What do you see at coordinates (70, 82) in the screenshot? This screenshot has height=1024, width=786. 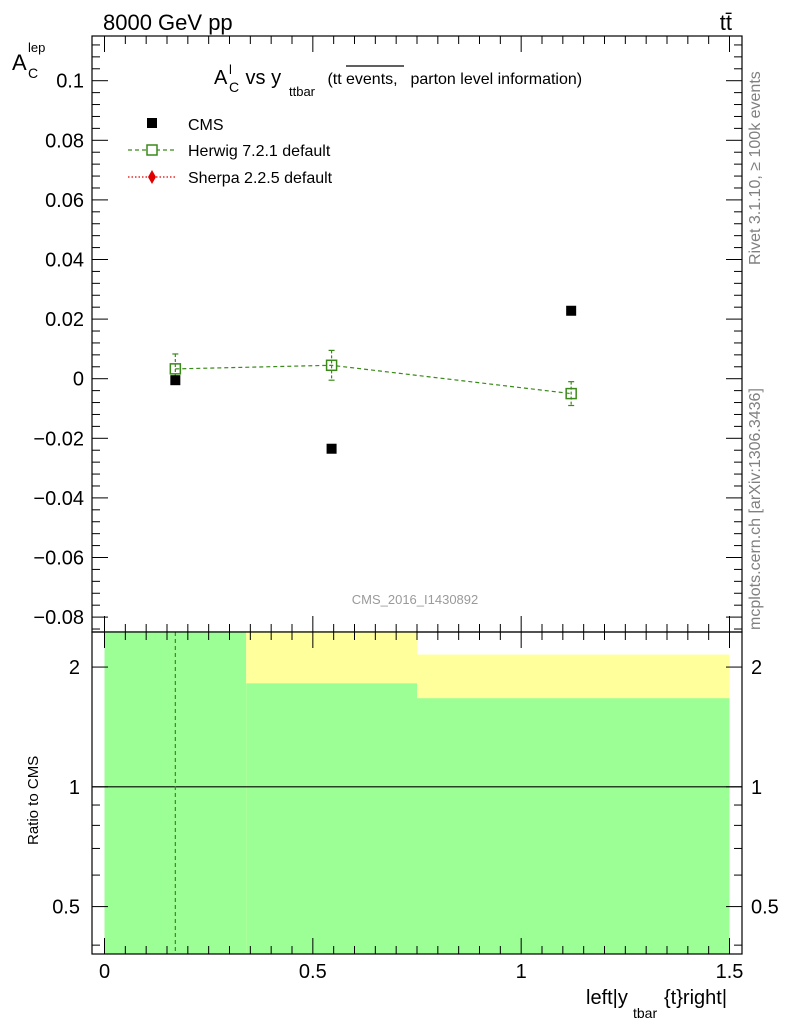 I see `y-tick-label: 0.1` at bounding box center [70, 82].